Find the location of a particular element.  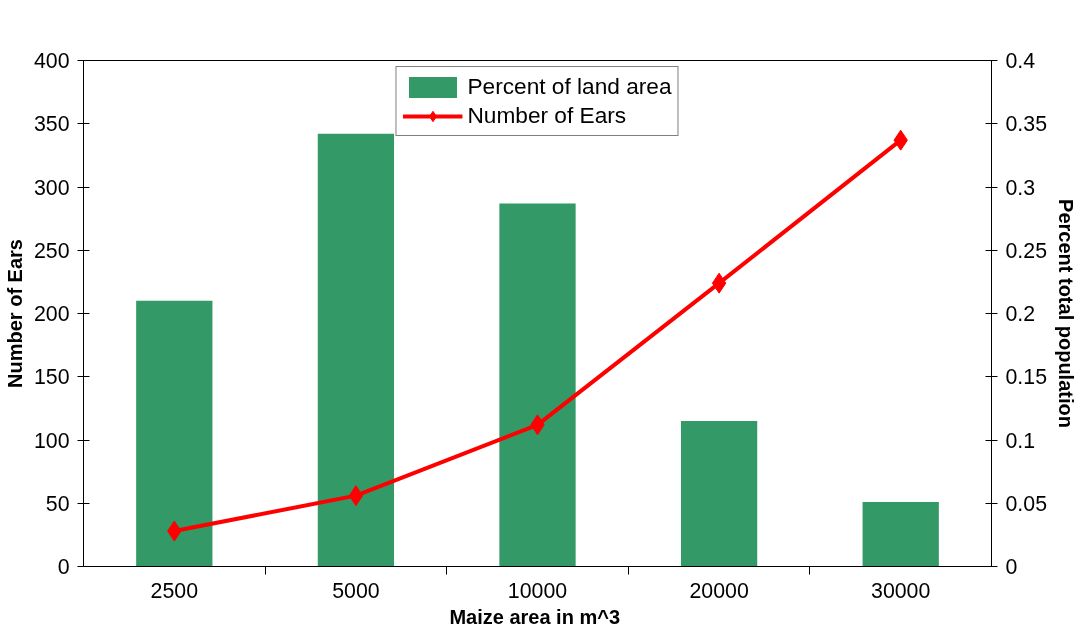

y2-axis-title: Percent total population is located at coordinates (1066, 313).